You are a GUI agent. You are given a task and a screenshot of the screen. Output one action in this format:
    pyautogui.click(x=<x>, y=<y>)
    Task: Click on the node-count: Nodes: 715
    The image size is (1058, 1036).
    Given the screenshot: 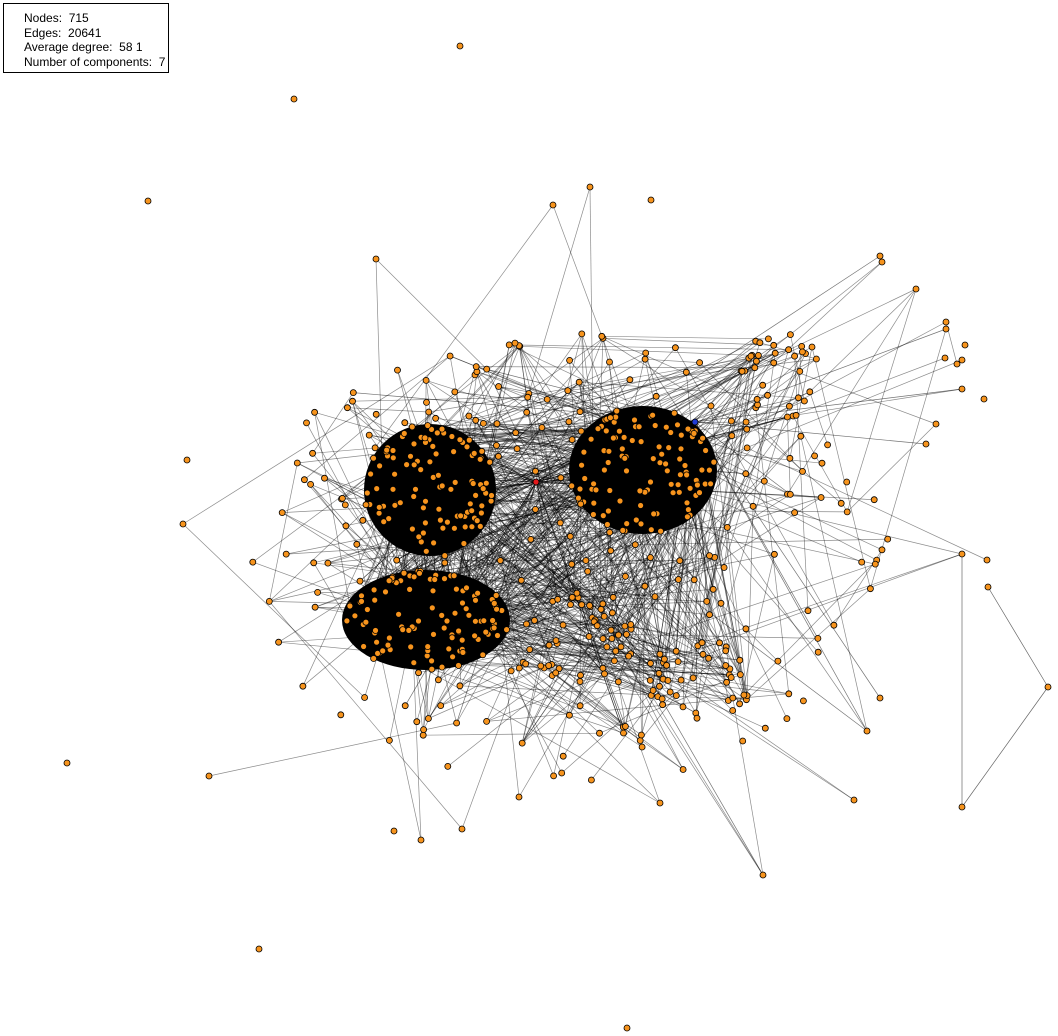 What is the action you would take?
    pyautogui.click(x=56, y=18)
    